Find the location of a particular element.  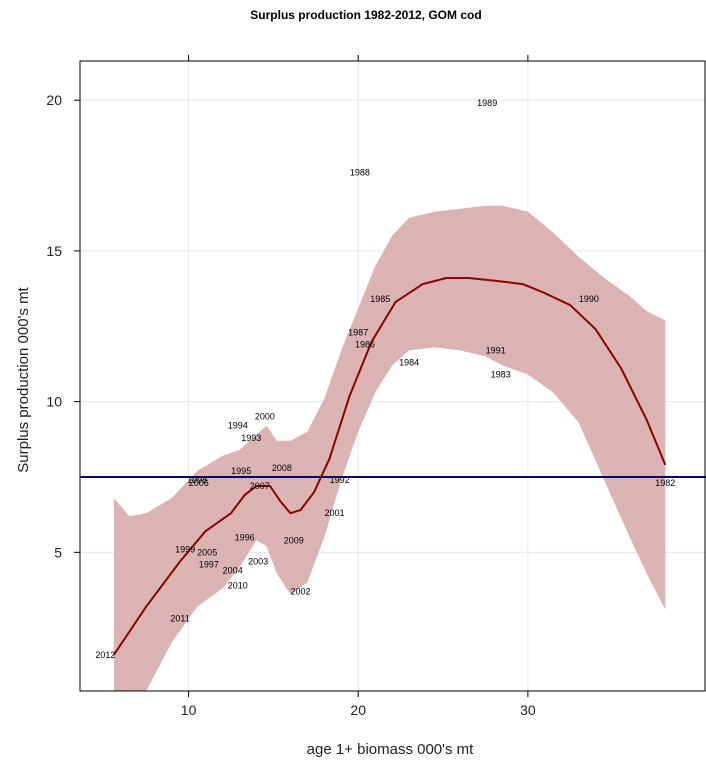

point-label-1998: 1998 is located at coordinates (197, 480).